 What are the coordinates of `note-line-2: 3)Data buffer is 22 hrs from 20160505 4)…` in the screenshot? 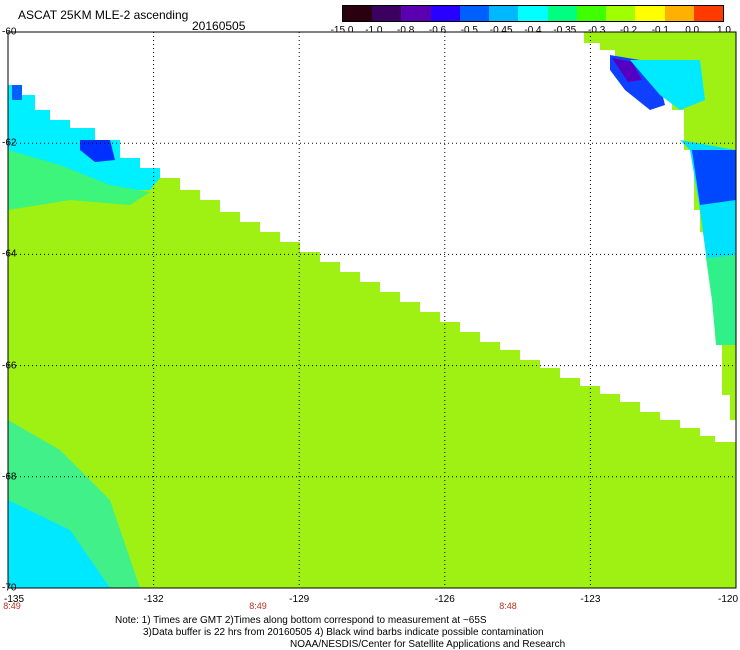 It's located at (343, 632).